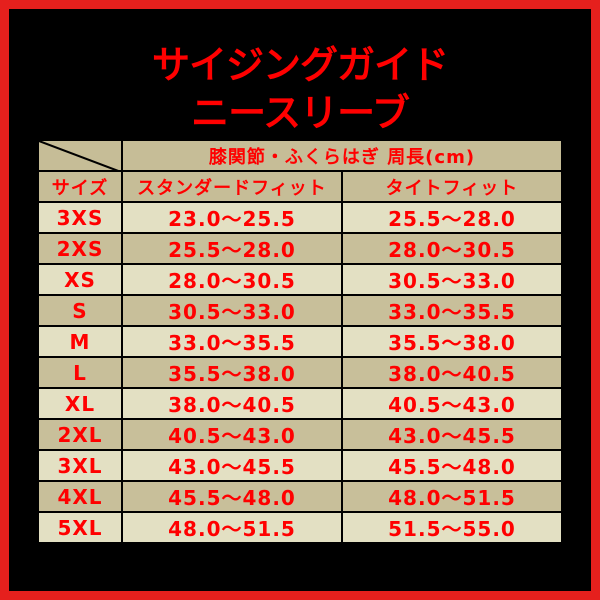  I want to click on table-row: XS 28.0～30.5 30.5～33.0, so click(300, 279).